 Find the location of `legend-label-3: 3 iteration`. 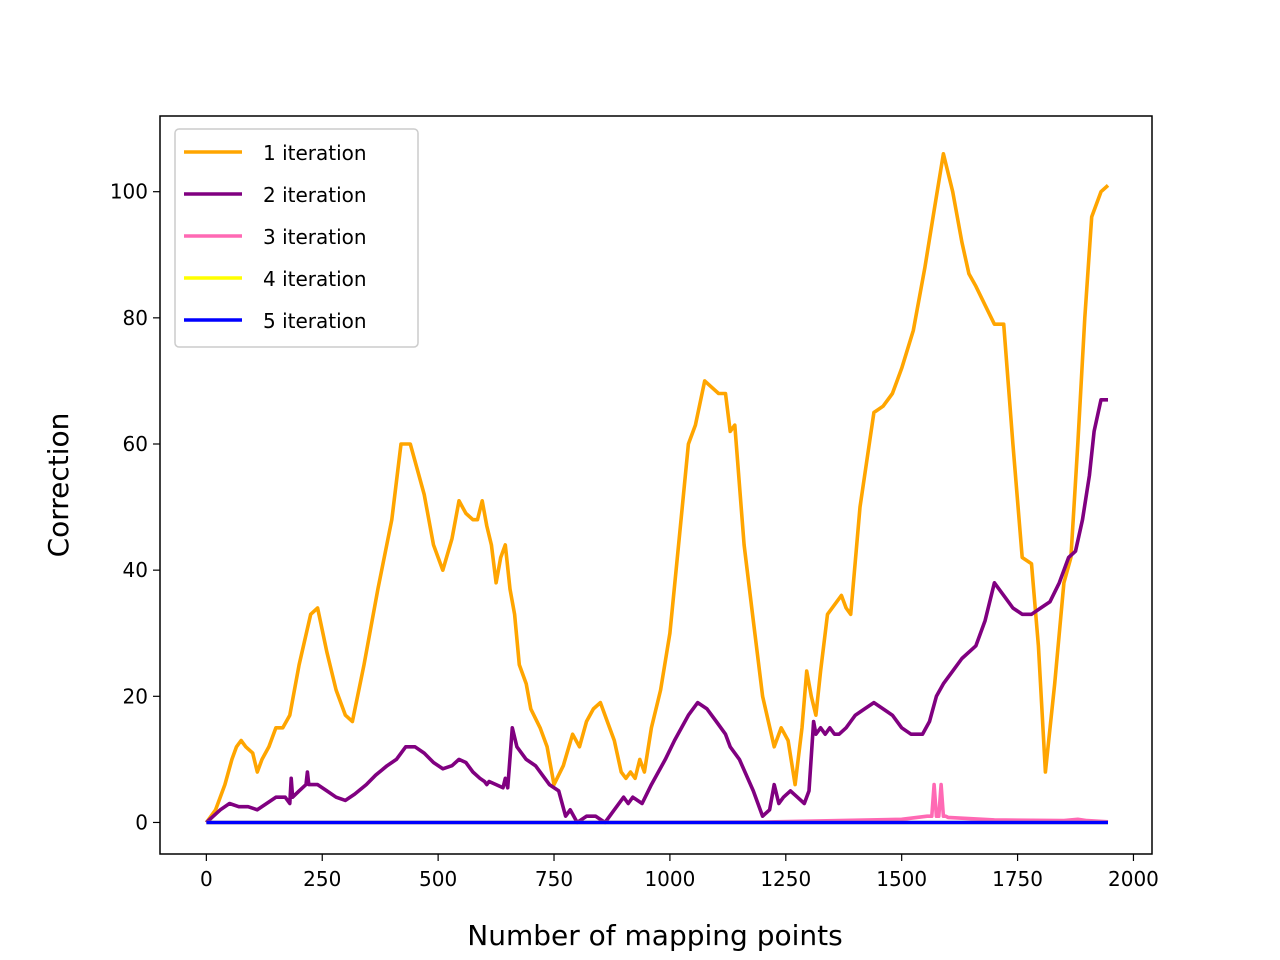

legend-label-3: 3 iteration is located at coordinates (315, 237).